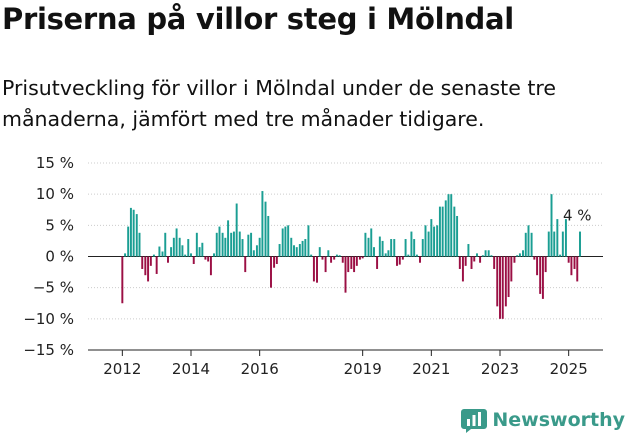 This screenshot has width=631, height=439. Describe the element at coordinates (431, 369) in the screenshot. I see `x-tick-label: 2021` at that location.